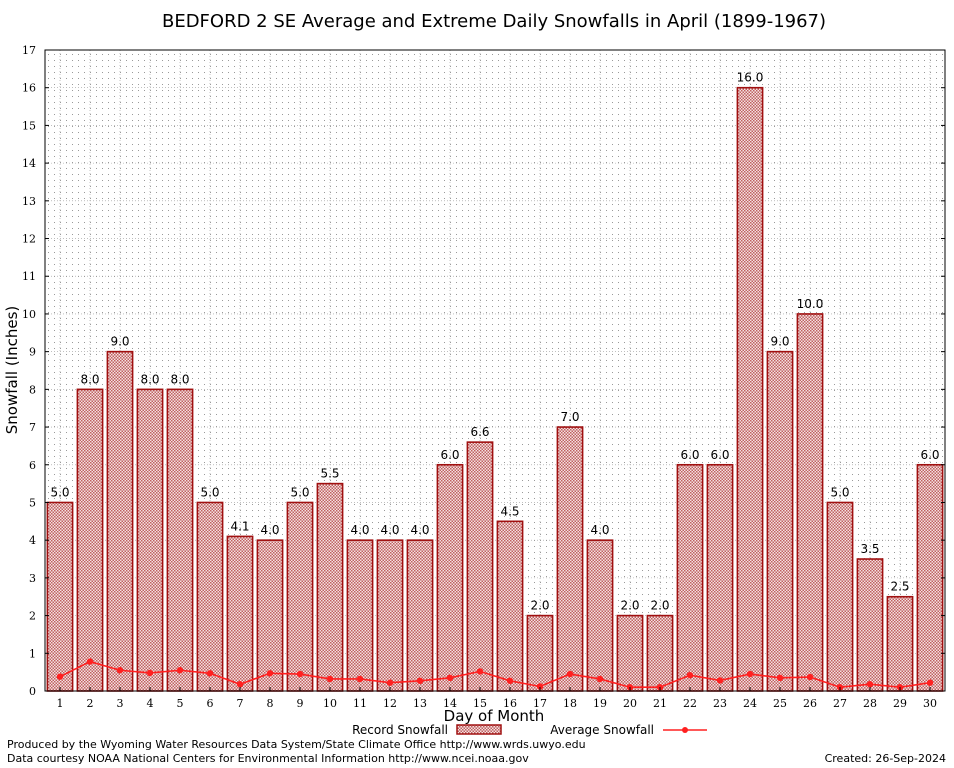 This screenshot has height=768, width=954. I want to click on average-series-line, so click(495, 674).